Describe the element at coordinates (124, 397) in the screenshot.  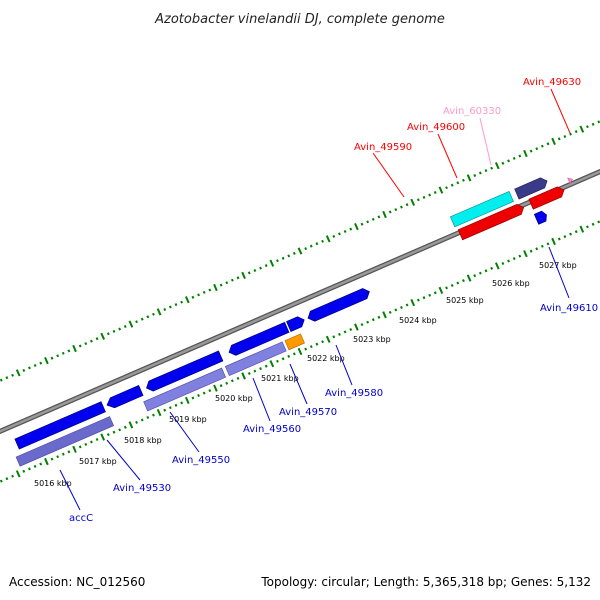
I see `feature-avin49530` at that location.